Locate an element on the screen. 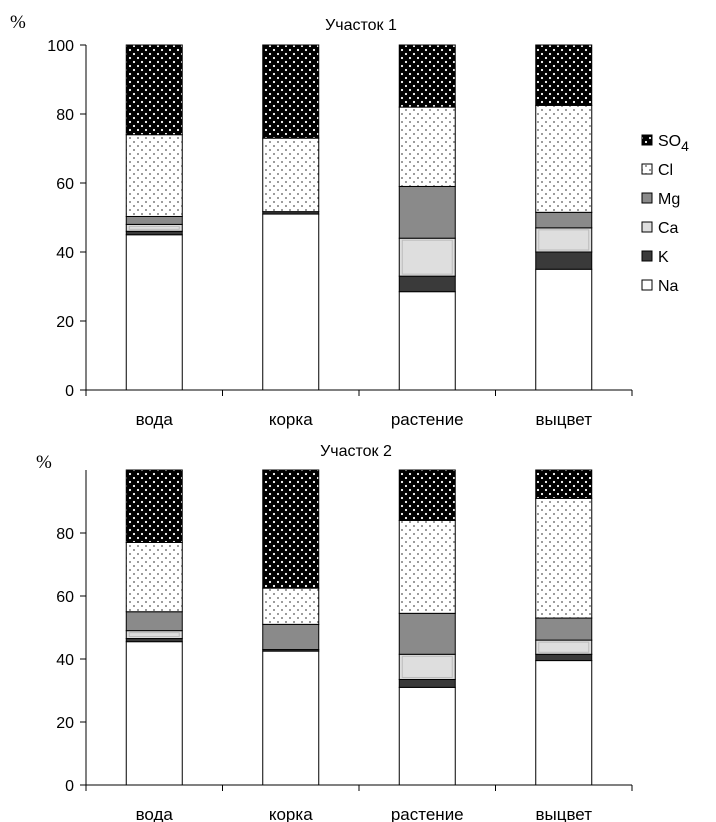  legend-label: Cl is located at coordinates (665, 170).